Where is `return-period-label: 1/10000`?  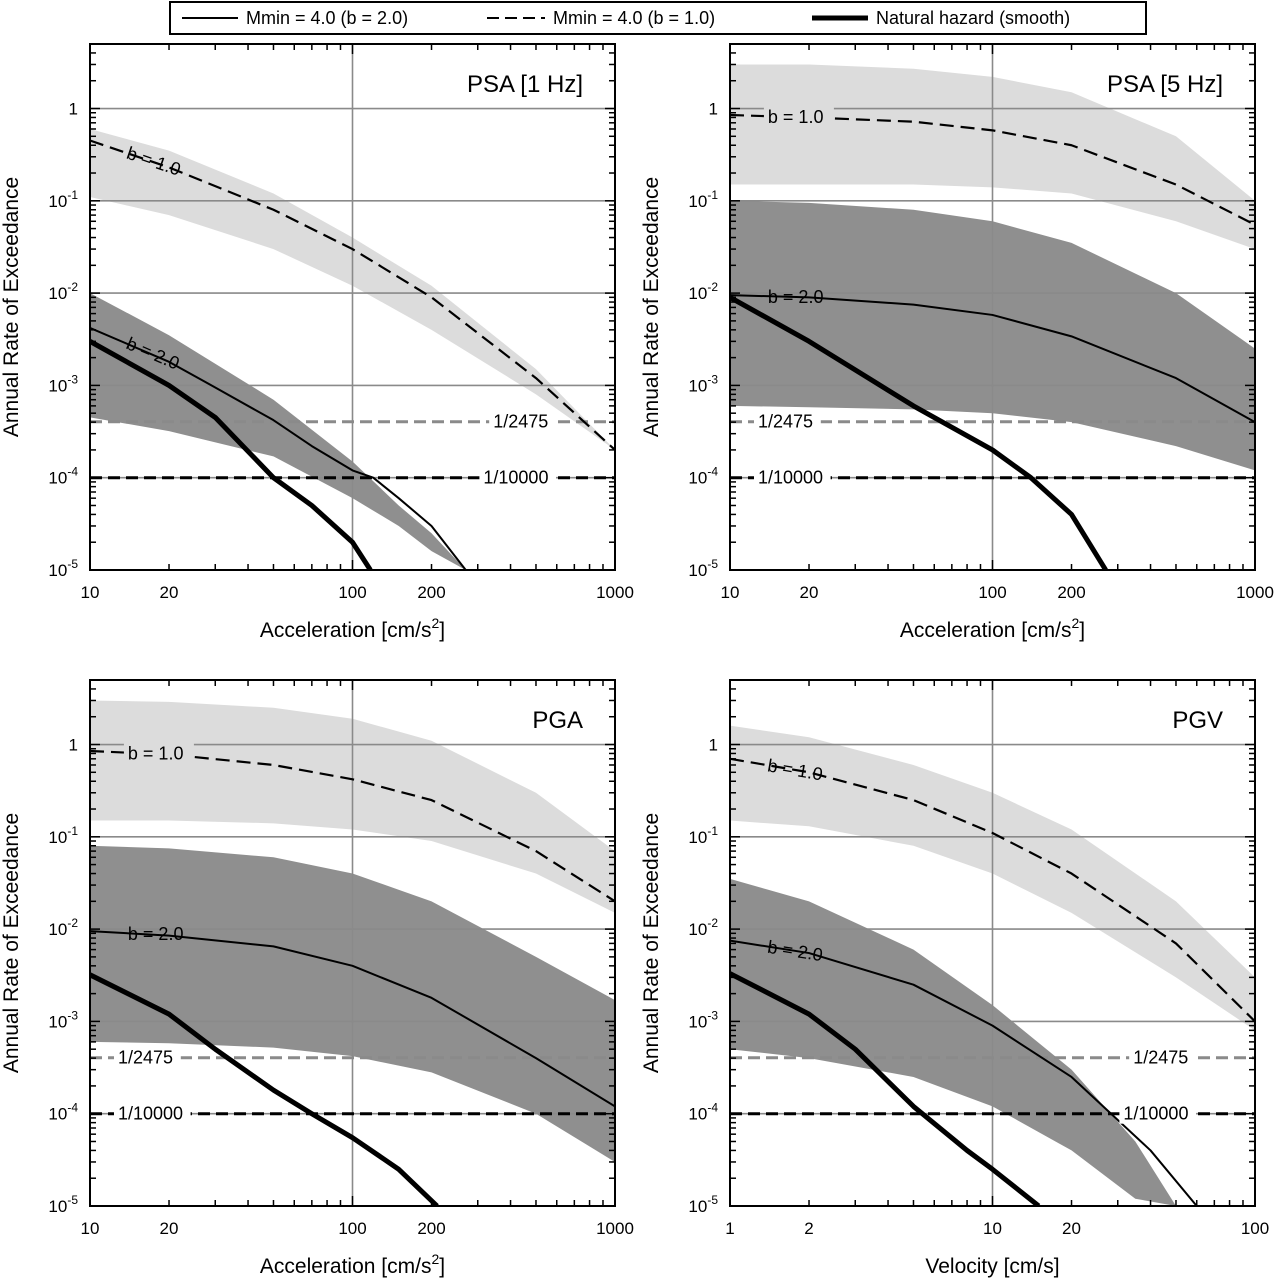
return-period-label: 1/10000 is located at coordinates (1155, 1114).